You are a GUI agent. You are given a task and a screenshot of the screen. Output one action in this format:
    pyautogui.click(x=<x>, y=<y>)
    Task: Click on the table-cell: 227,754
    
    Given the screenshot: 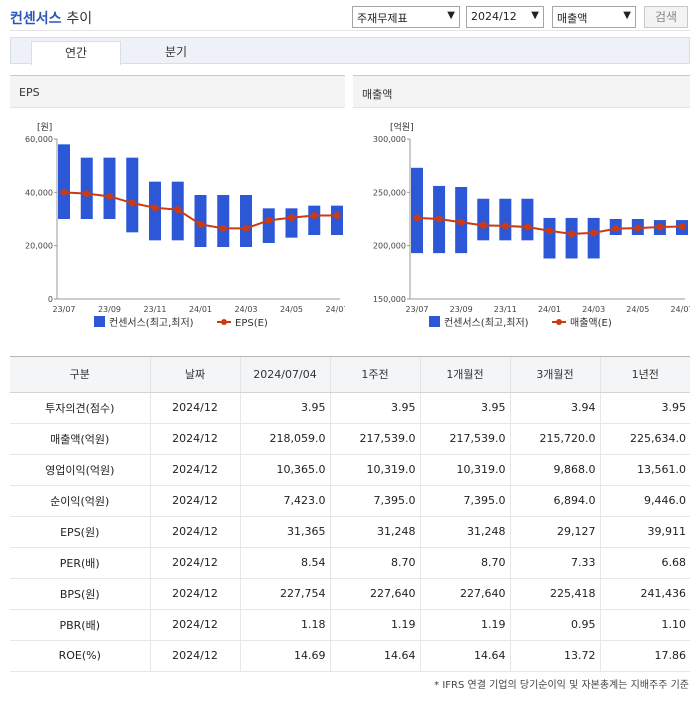 What is the action you would take?
    pyautogui.click(x=284, y=594)
    